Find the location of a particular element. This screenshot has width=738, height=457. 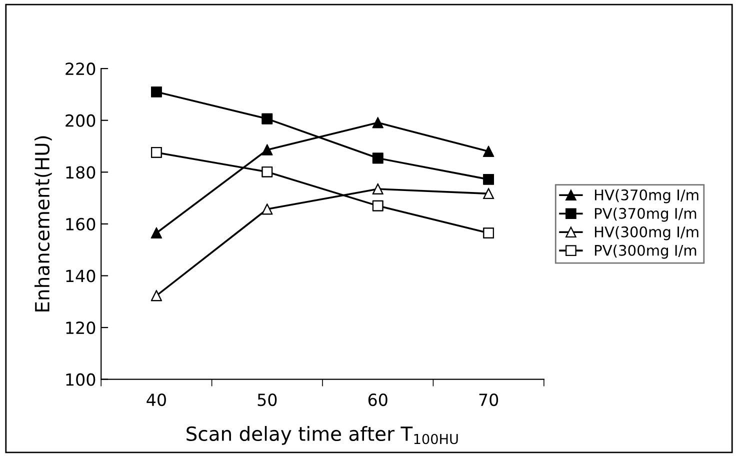

x-tick-label: 70 is located at coordinates (488, 399).